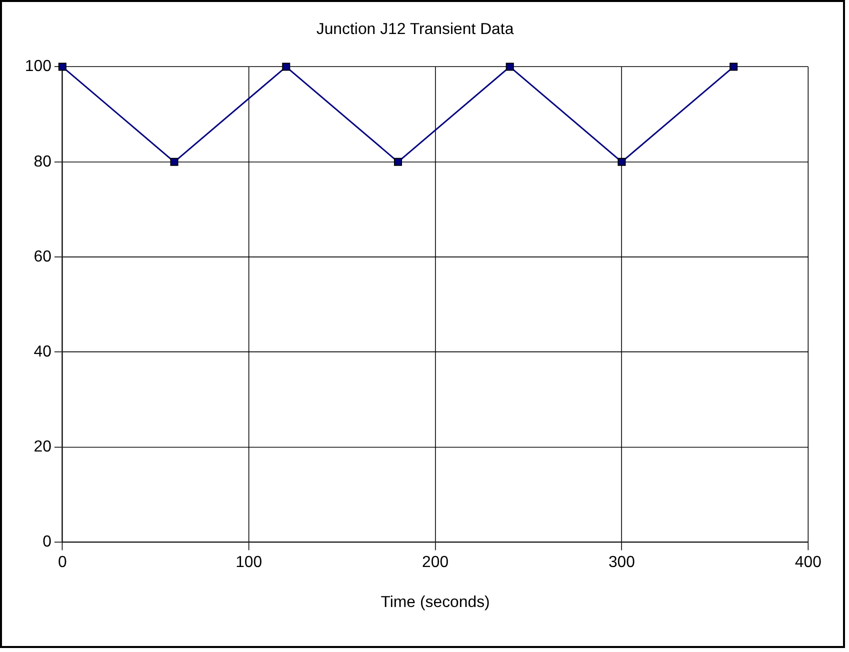  Describe the element at coordinates (47, 542) in the screenshot. I see `y-tick-label: 0` at that location.